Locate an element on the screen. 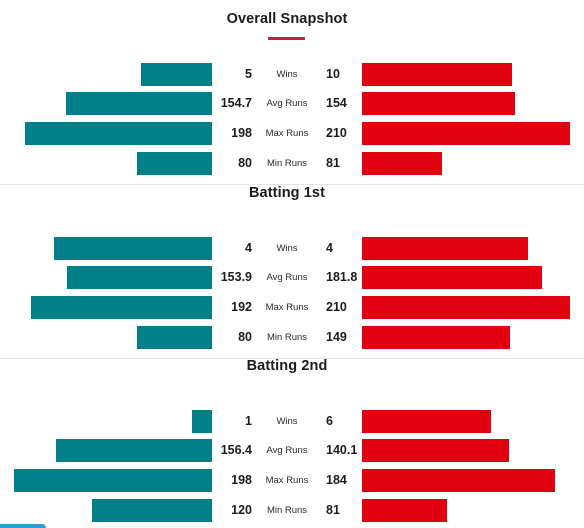 This screenshot has height=528, width=584. section-title: Overall Snapshot is located at coordinates (287, 19).